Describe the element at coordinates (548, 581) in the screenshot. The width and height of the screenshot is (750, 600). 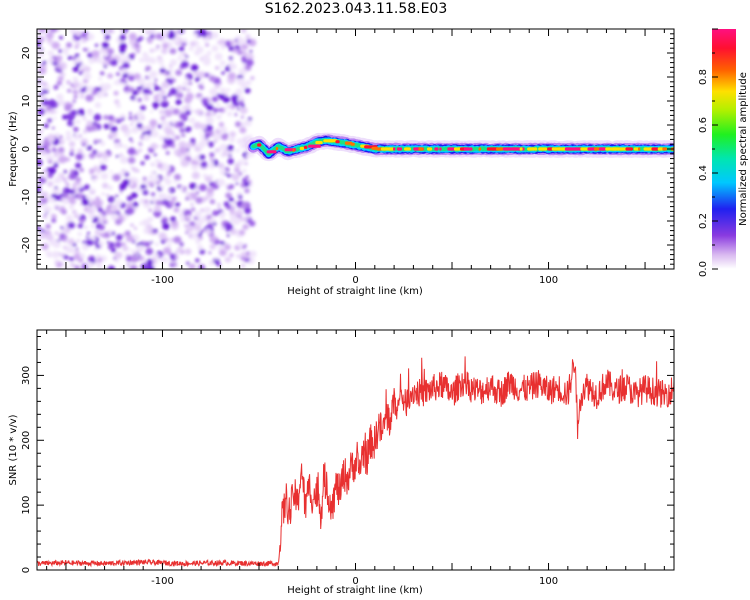
I see `snr-x-tick-label: 100` at that location.